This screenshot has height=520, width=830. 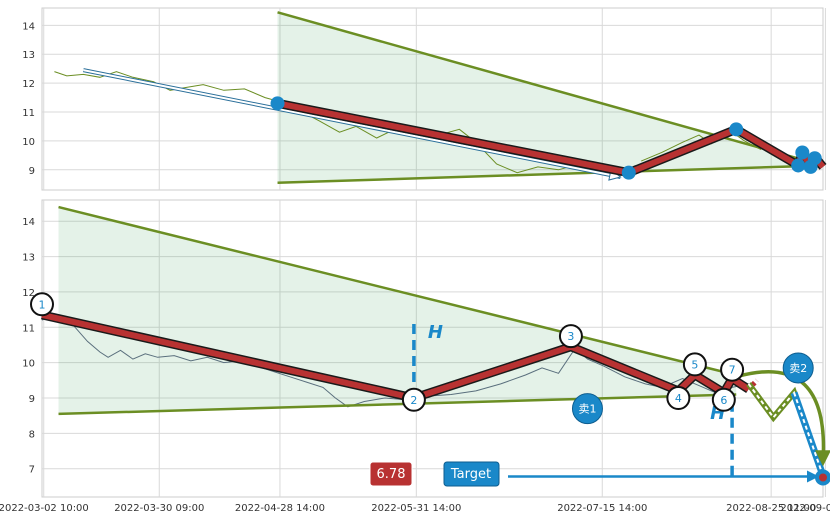 What do you see at coordinates (813, 476) in the screenshot?
I see `target-arrow-head` at bounding box center [813, 476].